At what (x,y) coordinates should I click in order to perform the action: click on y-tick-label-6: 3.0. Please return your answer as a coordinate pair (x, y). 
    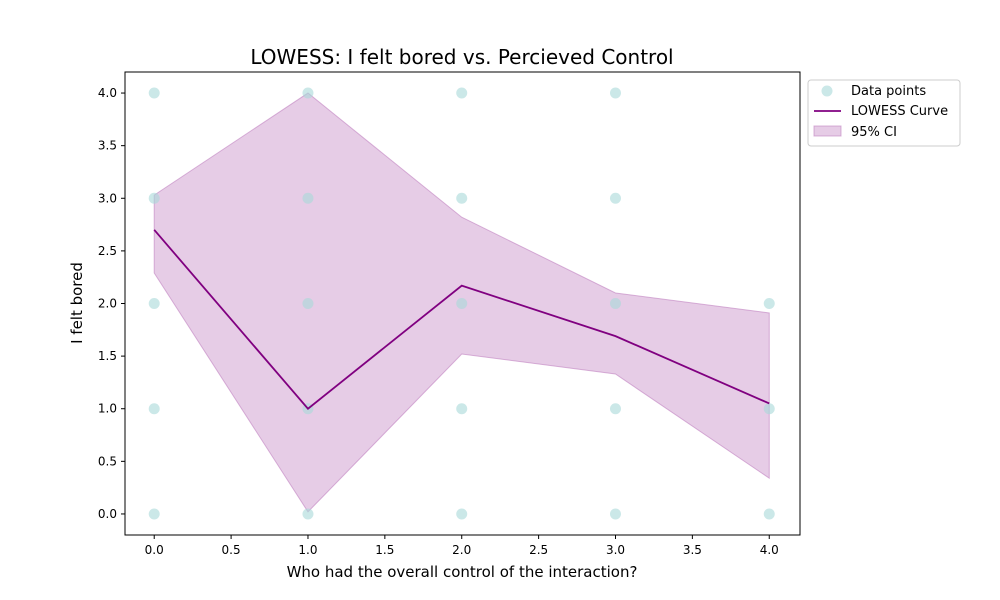
    Looking at the image, I should click on (107, 198).